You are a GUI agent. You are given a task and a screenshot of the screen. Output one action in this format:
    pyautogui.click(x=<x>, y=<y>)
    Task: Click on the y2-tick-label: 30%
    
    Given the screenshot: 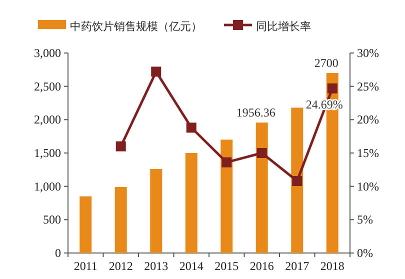 What is the action you would take?
    pyautogui.click(x=368, y=53)
    